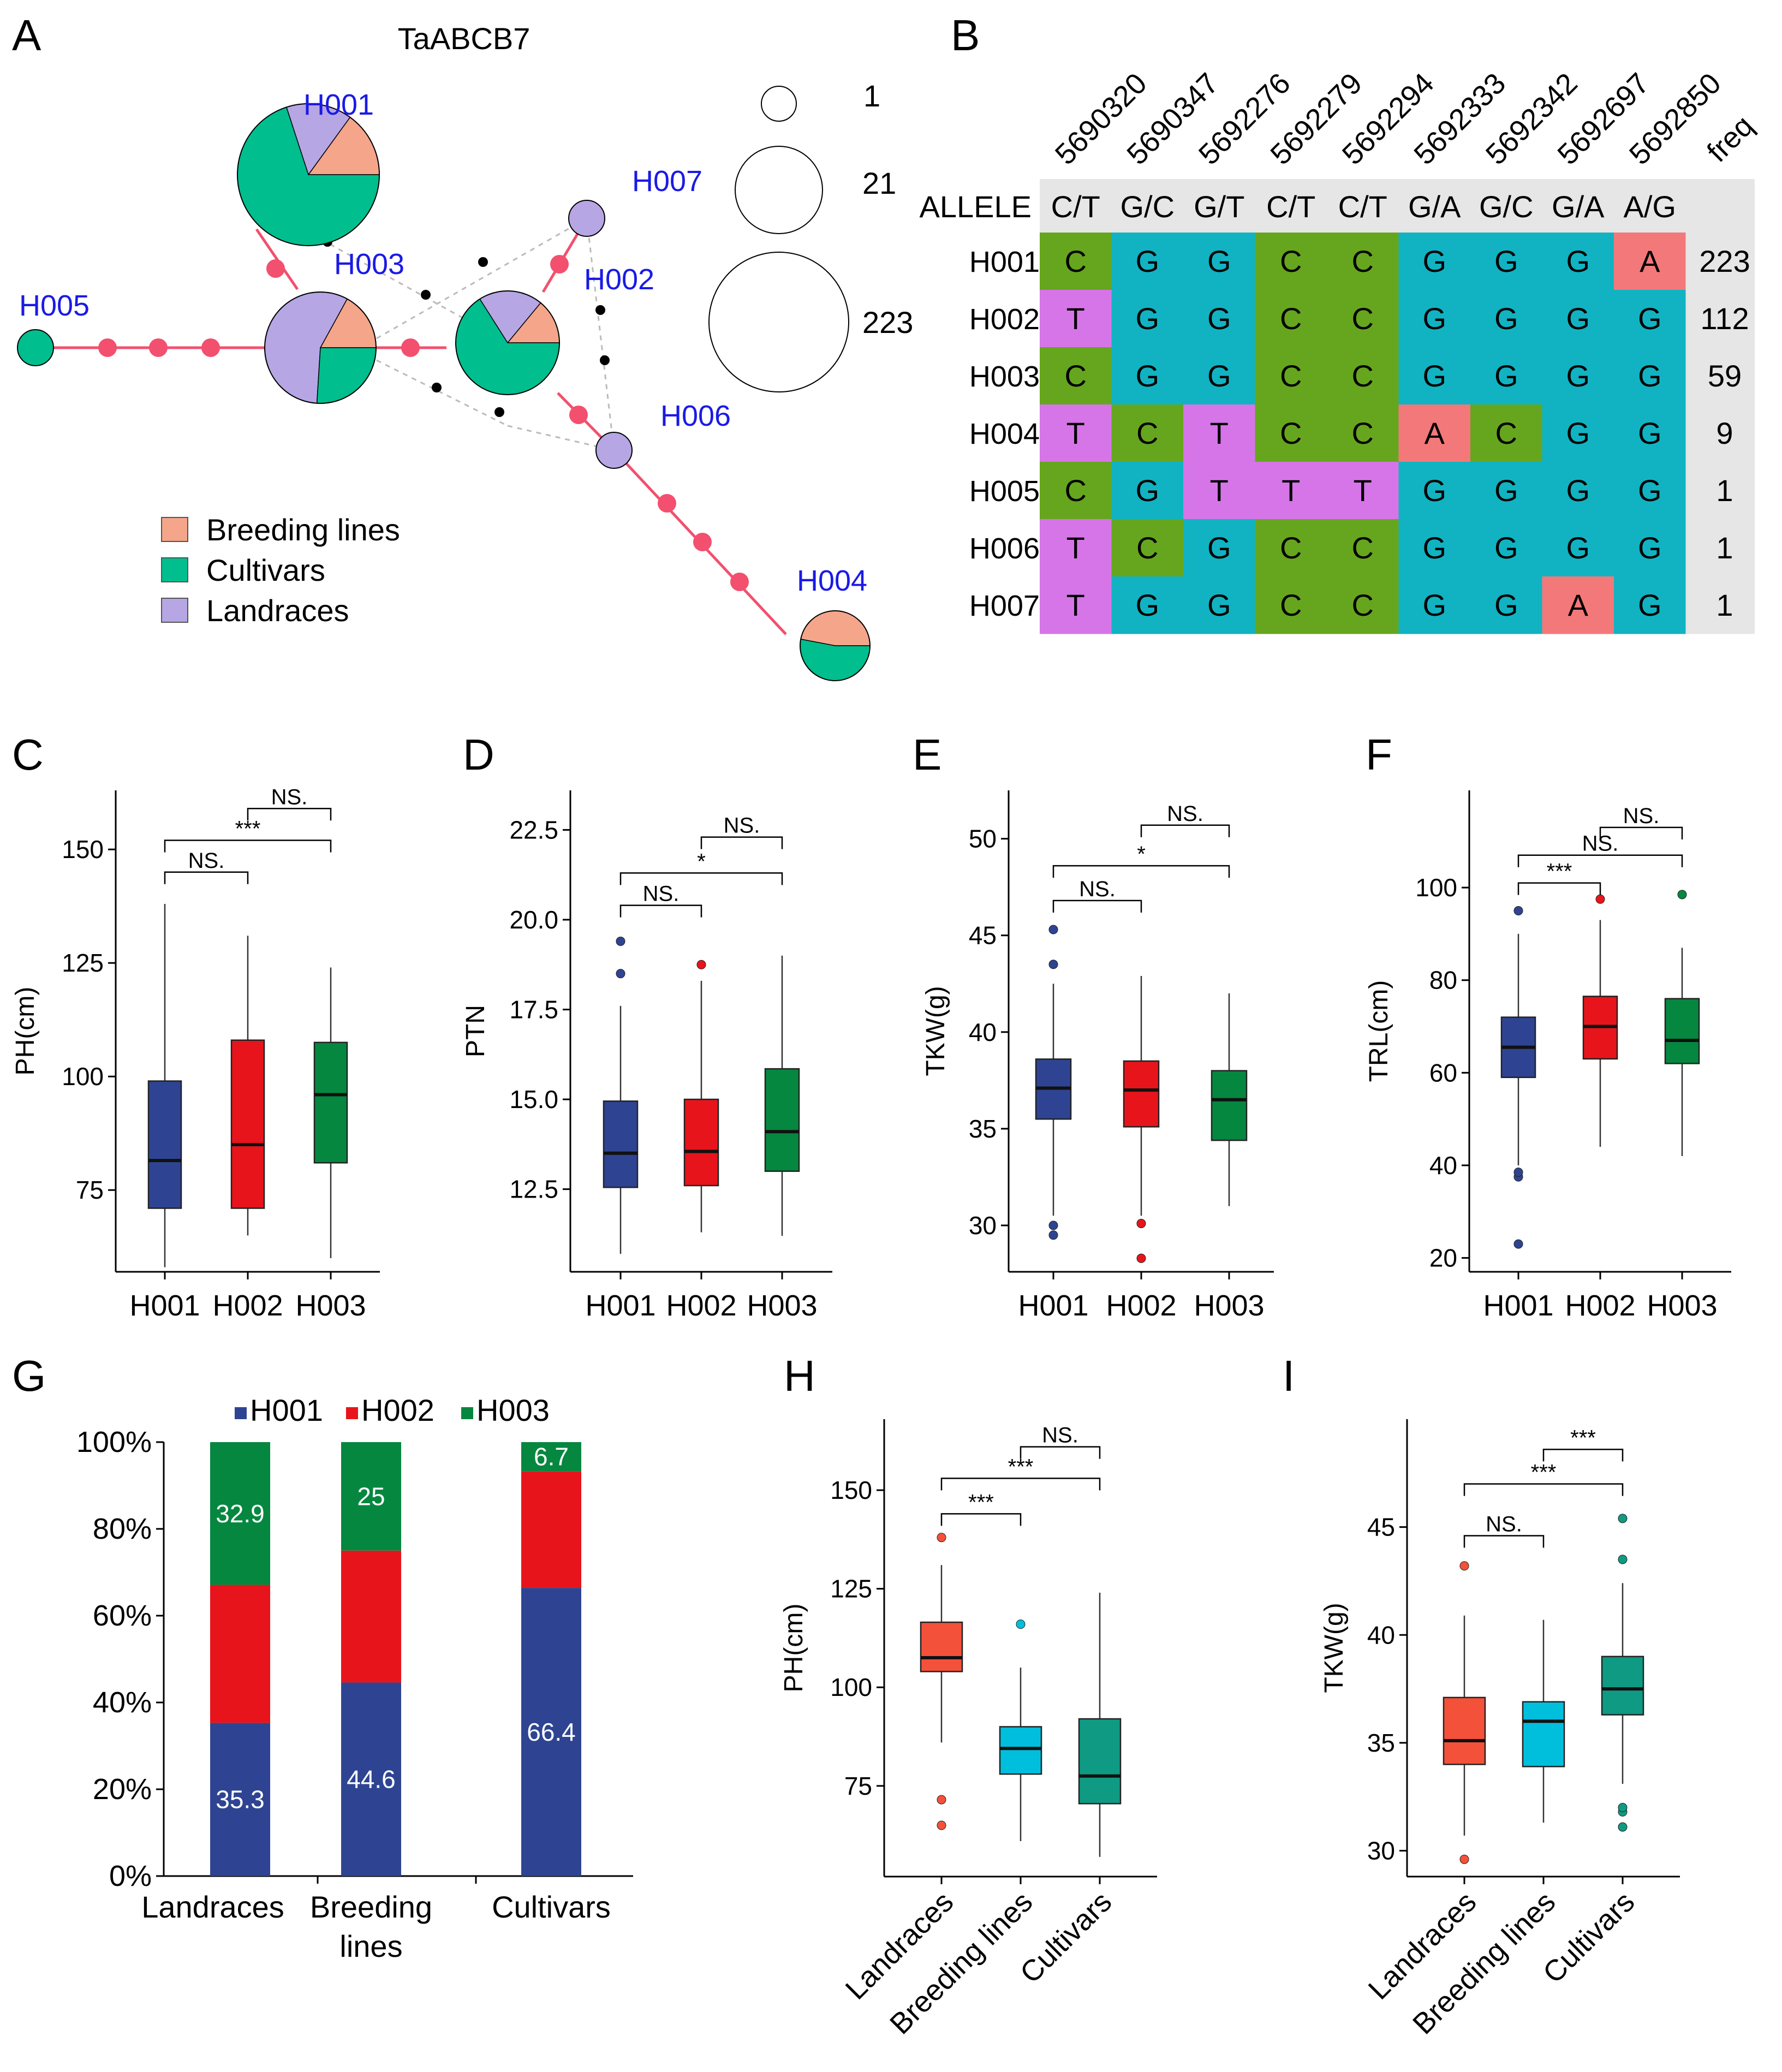  I want to click on freq-cell: 59, so click(1725, 376).